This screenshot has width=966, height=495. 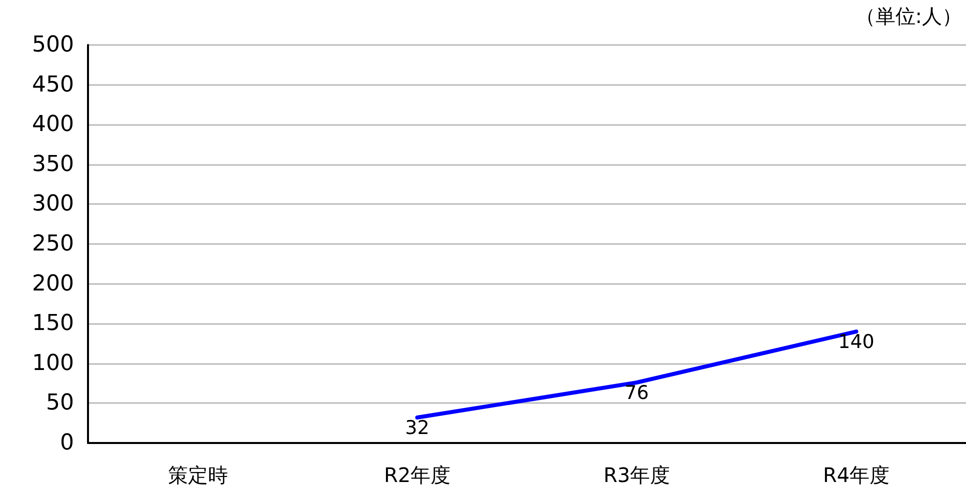 What do you see at coordinates (67, 443) in the screenshot?
I see `y-tick-label: 0` at bounding box center [67, 443].